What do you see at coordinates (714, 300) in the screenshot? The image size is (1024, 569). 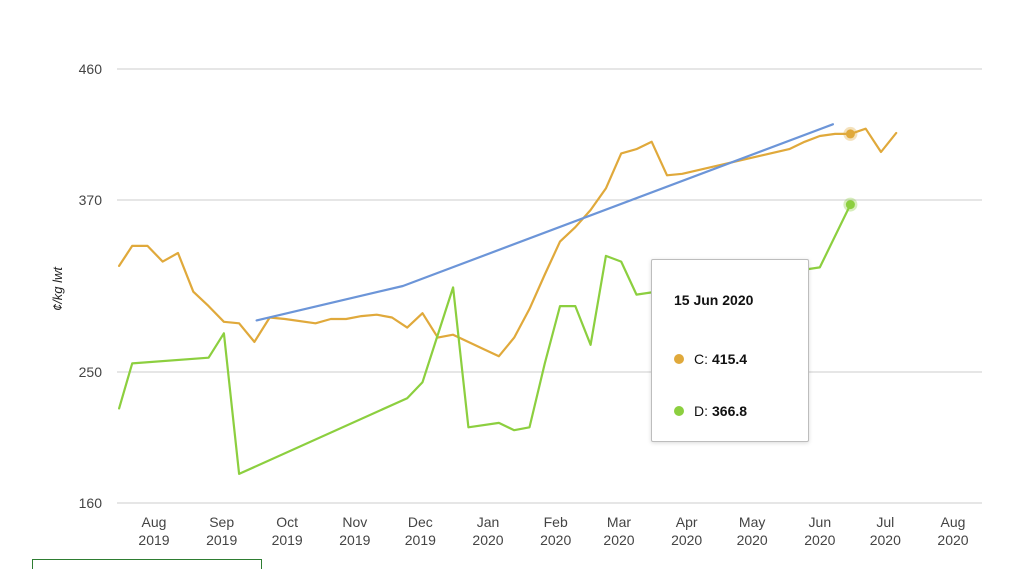 I see `tooltip-date: 15 Jun 2020` at bounding box center [714, 300].